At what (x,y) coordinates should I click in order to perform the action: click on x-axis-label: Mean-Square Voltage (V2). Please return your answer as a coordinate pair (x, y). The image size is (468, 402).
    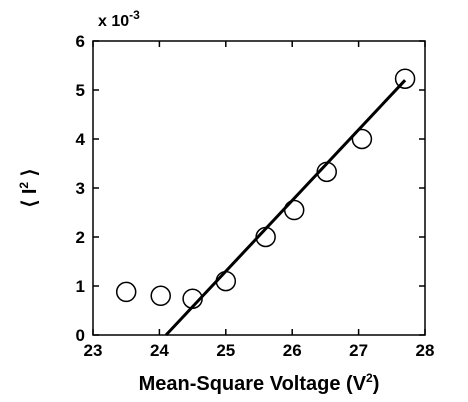
    Looking at the image, I should click on (259, 383).